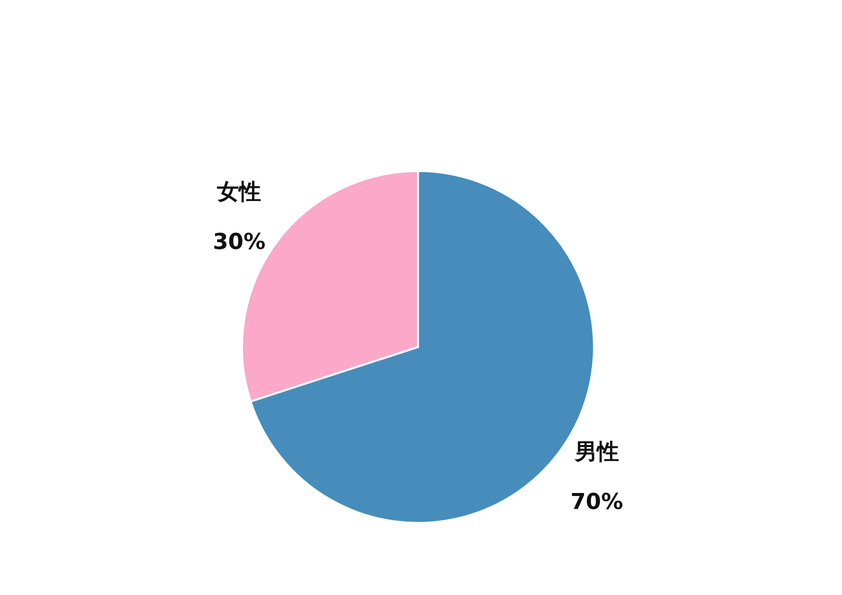  What do you see at coordinates (239, 243) in the screenshot?
I see `data-label: 30%` at bounding box center [239, 243].